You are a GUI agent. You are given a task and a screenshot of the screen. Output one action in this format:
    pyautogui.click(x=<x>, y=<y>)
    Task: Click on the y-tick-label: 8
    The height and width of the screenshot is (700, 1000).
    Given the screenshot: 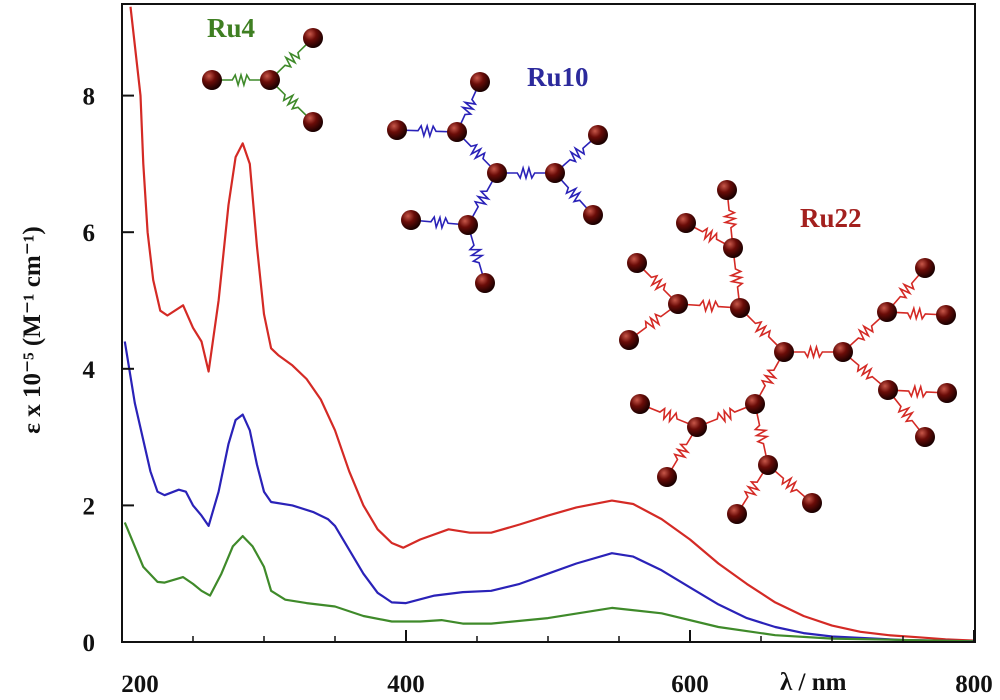 What is the action you would take?
    pyautogui.click(x=89, y=97)
    